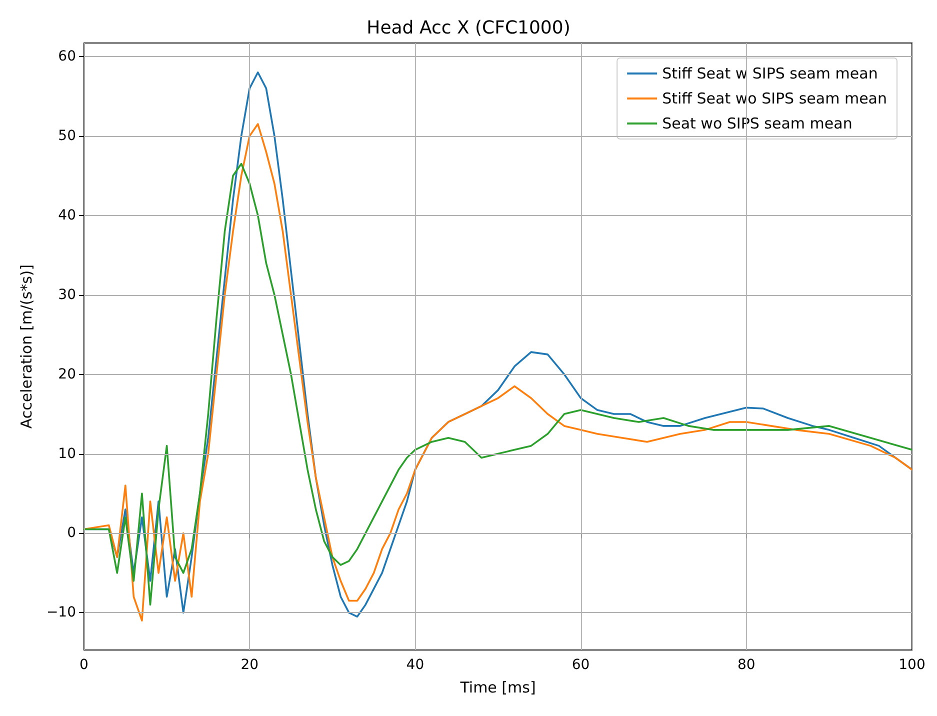 This screenshot has height=716, width=937. Describe the element at coordinates (581, 665) in the screenshot. I see `x-tick-label: 60` at that location.